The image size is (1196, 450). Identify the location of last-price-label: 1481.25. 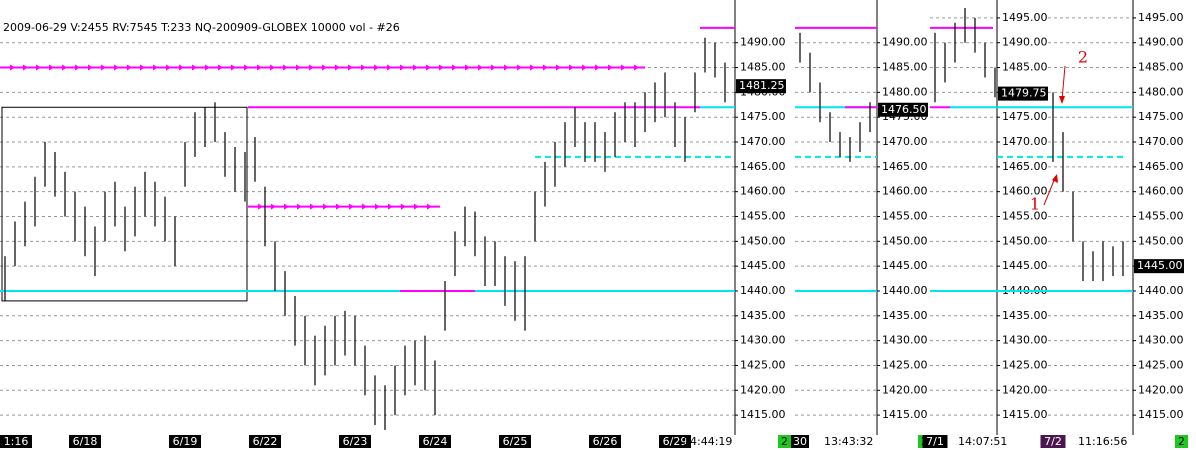
(762, 85).